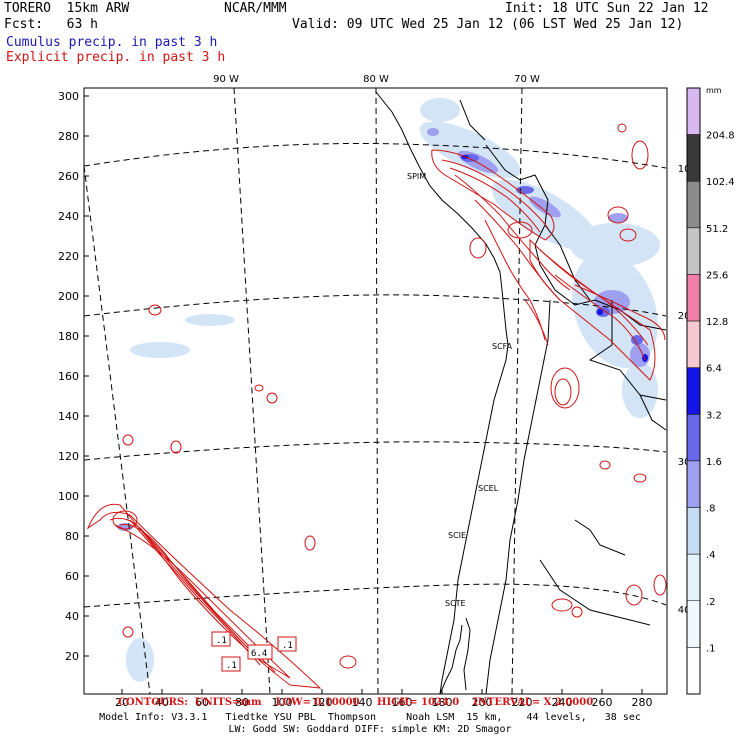 The width and height of the screenshot is (740, 740). I want to click on x-tick-label: 60, so click(202, 702).